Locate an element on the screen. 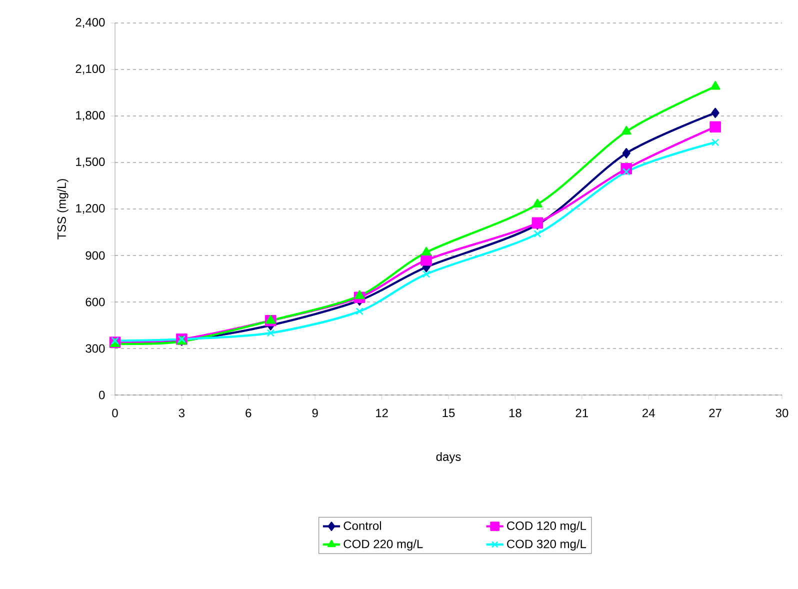  x-tick-label: 0 is located at coordinates (115, 413).